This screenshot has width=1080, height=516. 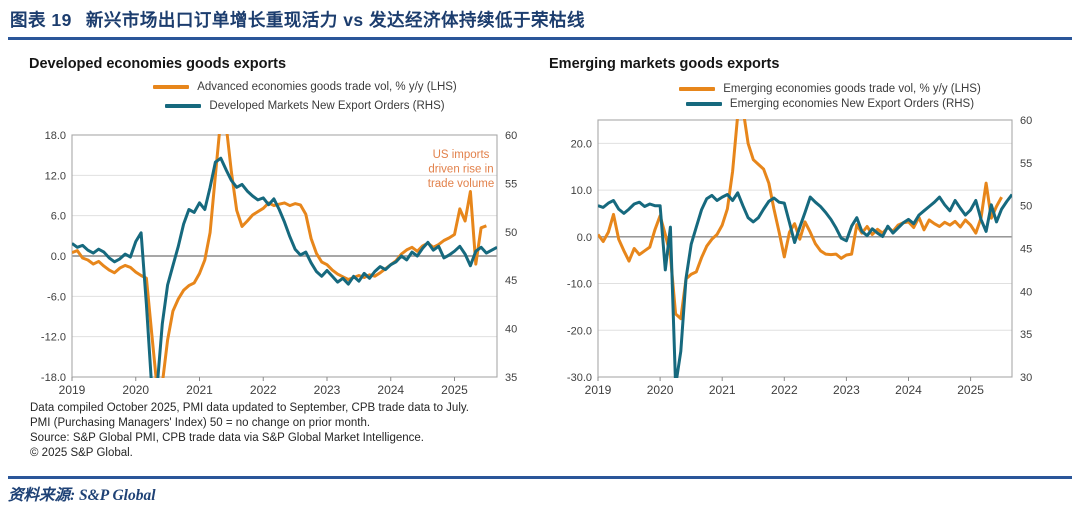 I want to click on svg-text: trade volume, so click(x=461, y=184).